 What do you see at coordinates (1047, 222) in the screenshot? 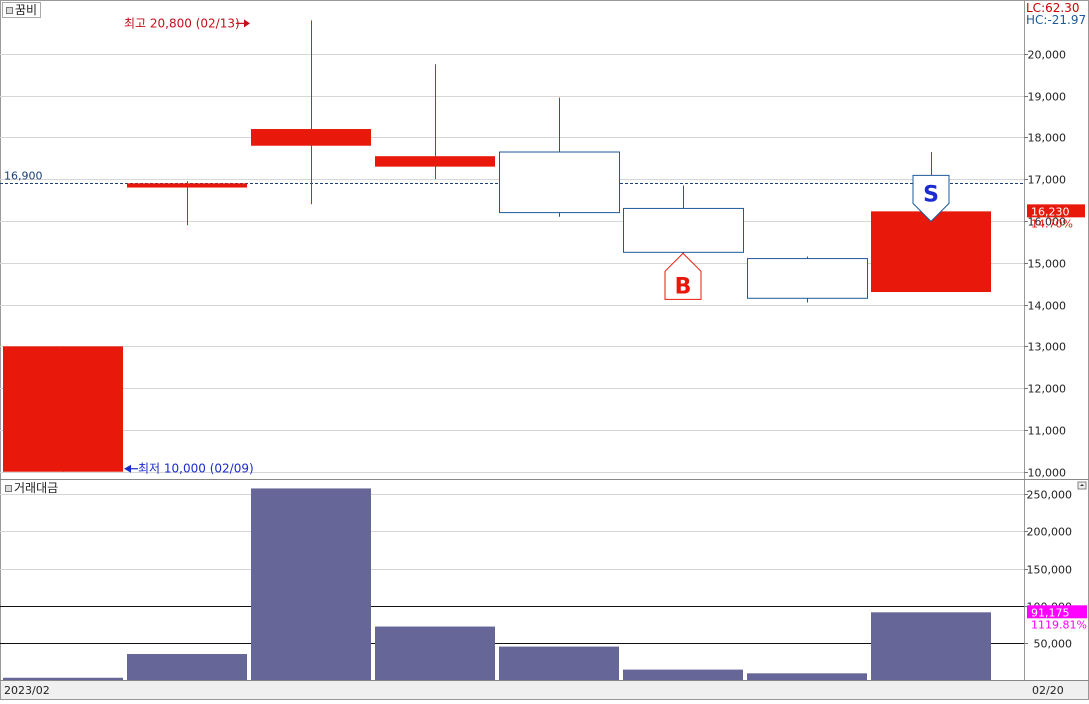
I see `price-tick-label: 16,000` at bounding box center [1047, 222].